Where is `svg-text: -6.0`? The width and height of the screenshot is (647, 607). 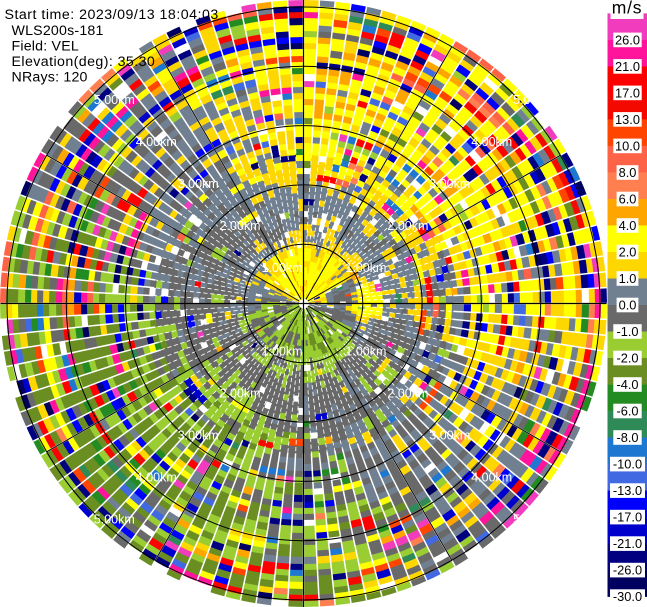
svg-text: -6.0 is located at coordinates (627, 411).